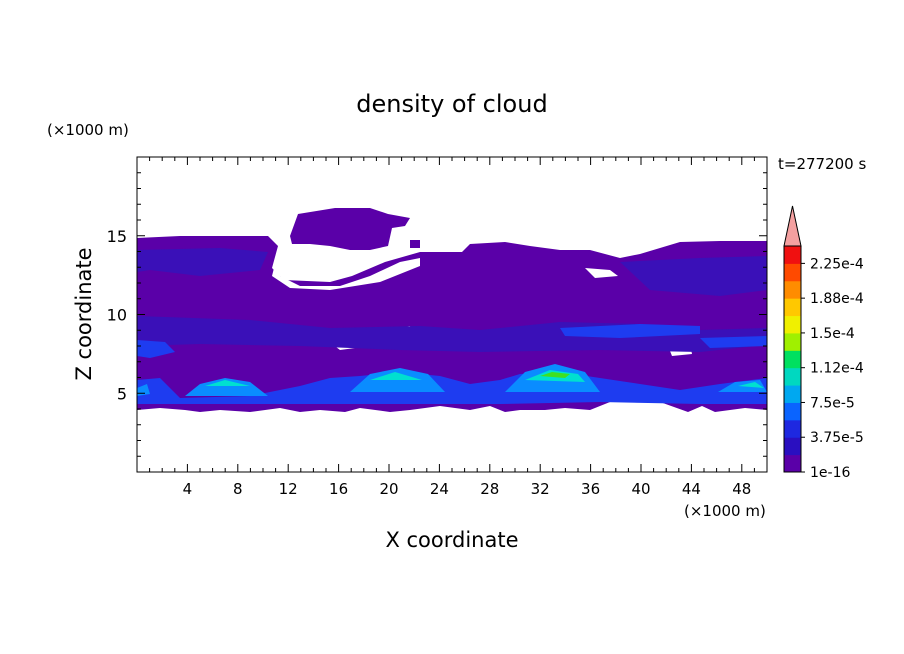 This screenshot has width=904, height=654. I want to click on blue-band, so click(452, 364).